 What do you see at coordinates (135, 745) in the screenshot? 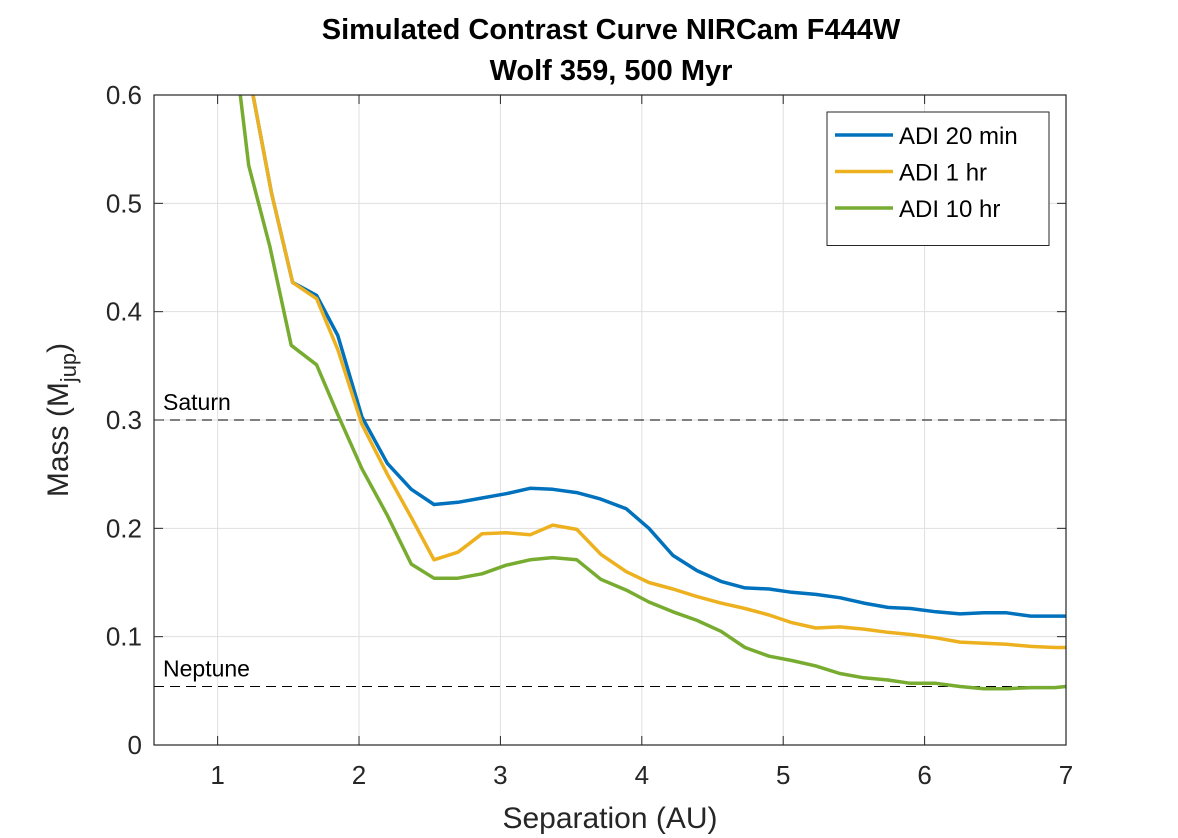
I see `y-tick-label: 0` at bounding box center [135, 745].